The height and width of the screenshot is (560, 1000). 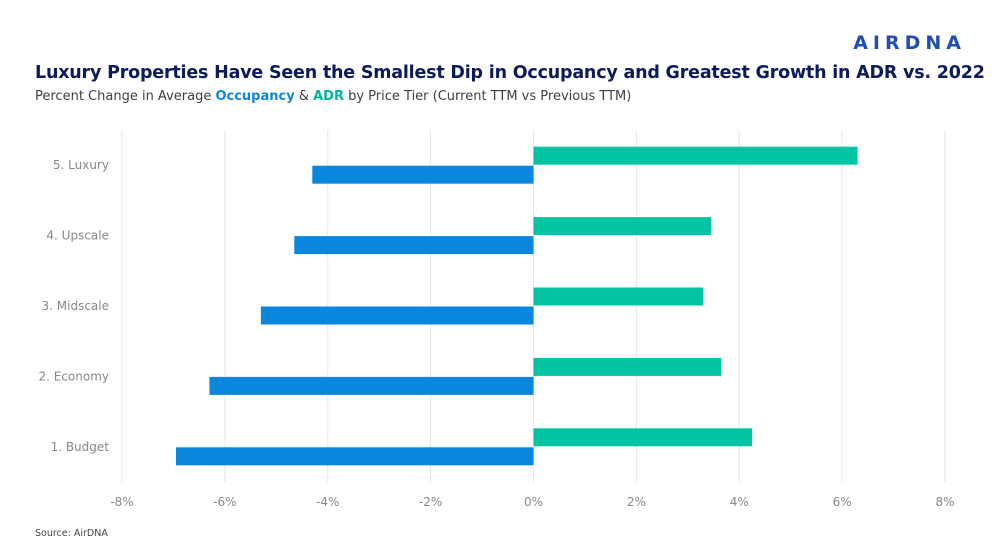 What do you see at coordinates (909, 43) in the screenshot?
I see `airdna-logo: AIRDNA` at bounding box center [909, 43].